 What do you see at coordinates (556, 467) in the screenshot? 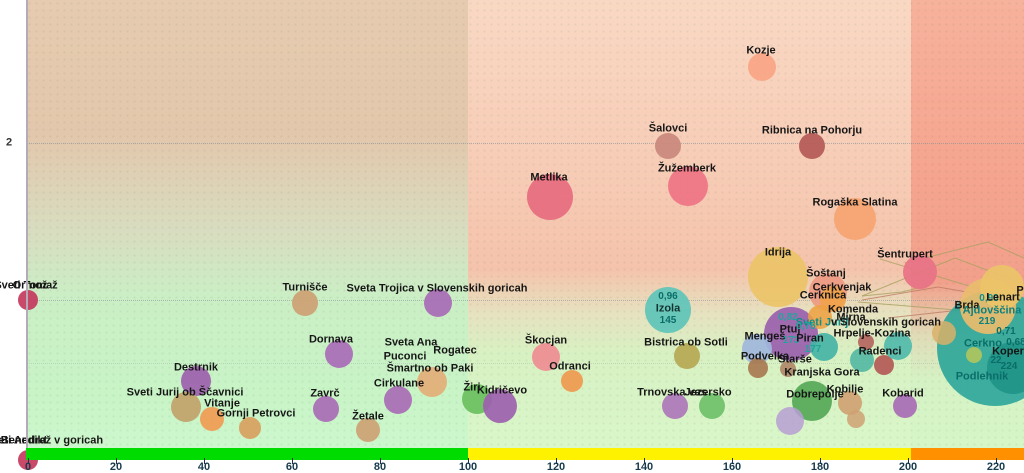
I see `x-tick-label: 120` at bounding box center [556, 467].